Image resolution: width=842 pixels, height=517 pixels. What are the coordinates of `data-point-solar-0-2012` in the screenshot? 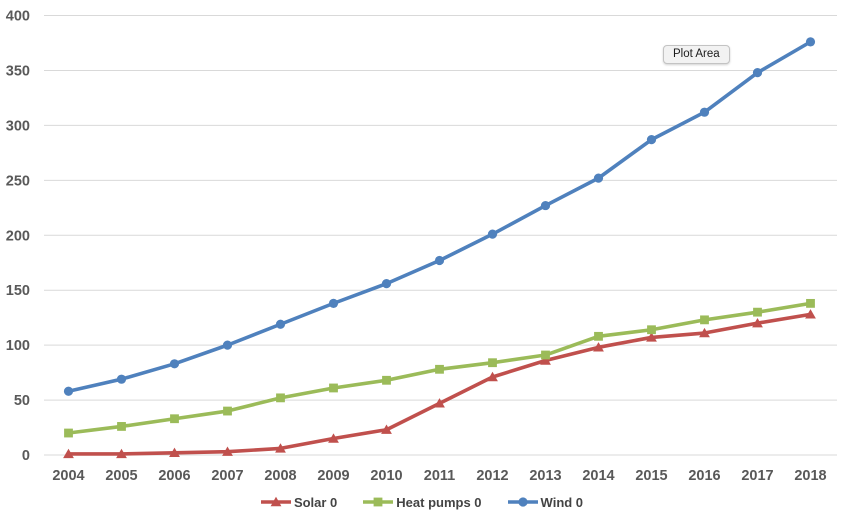 It's located at (492, 376).